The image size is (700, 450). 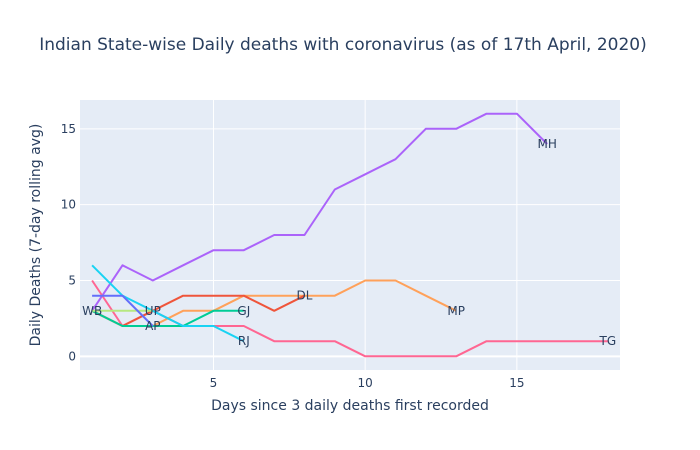 I want to click on y-axis-title: Daily Deaths (7-day rolling avg), so click(x=36, y=235).